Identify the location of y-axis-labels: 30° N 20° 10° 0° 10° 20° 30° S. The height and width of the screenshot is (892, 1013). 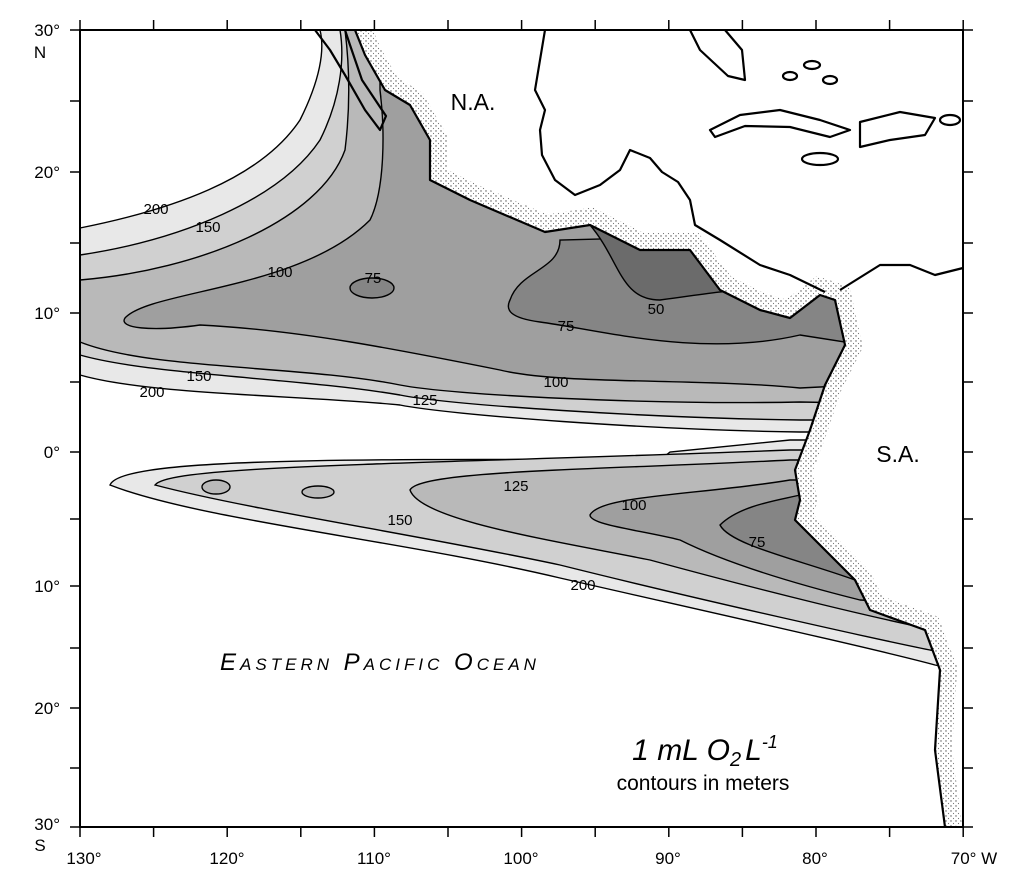
(47, 438).